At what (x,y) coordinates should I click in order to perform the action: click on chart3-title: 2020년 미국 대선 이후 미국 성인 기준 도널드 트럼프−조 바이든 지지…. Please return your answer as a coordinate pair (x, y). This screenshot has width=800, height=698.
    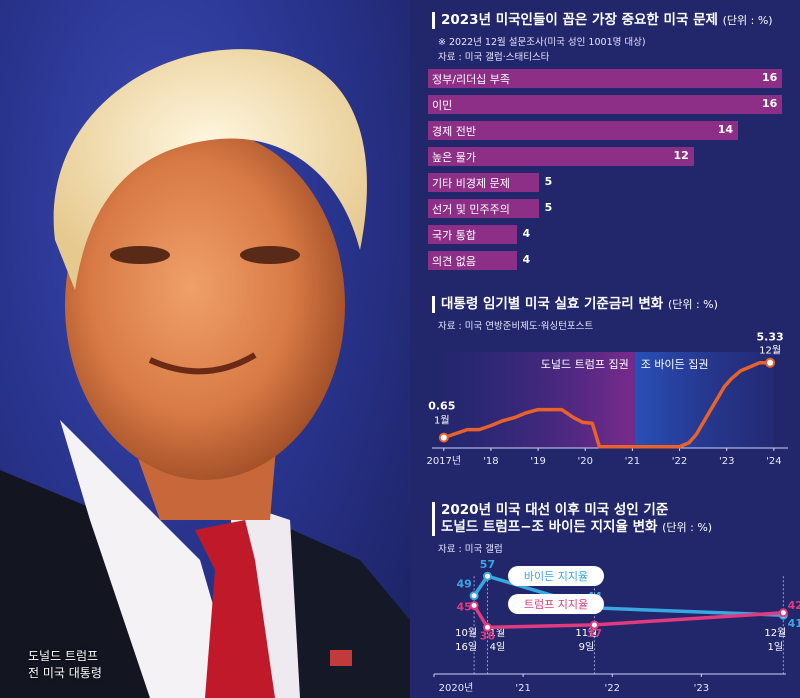
    Looking at the image, I should click on (572, 519).